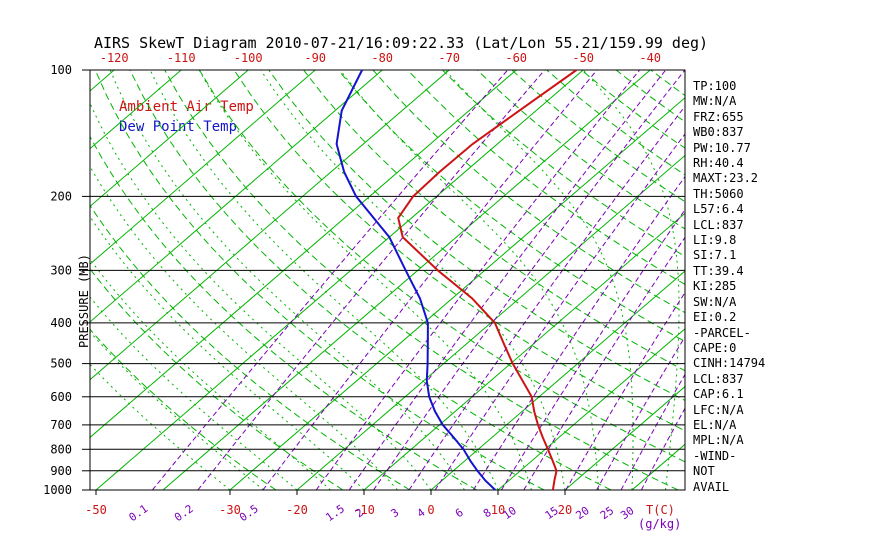 This screenshot has width=870, height=560. Describe the element at coordinates (61, 397) in the screenshot. I see `pressure-tick-label: 600` at that location.